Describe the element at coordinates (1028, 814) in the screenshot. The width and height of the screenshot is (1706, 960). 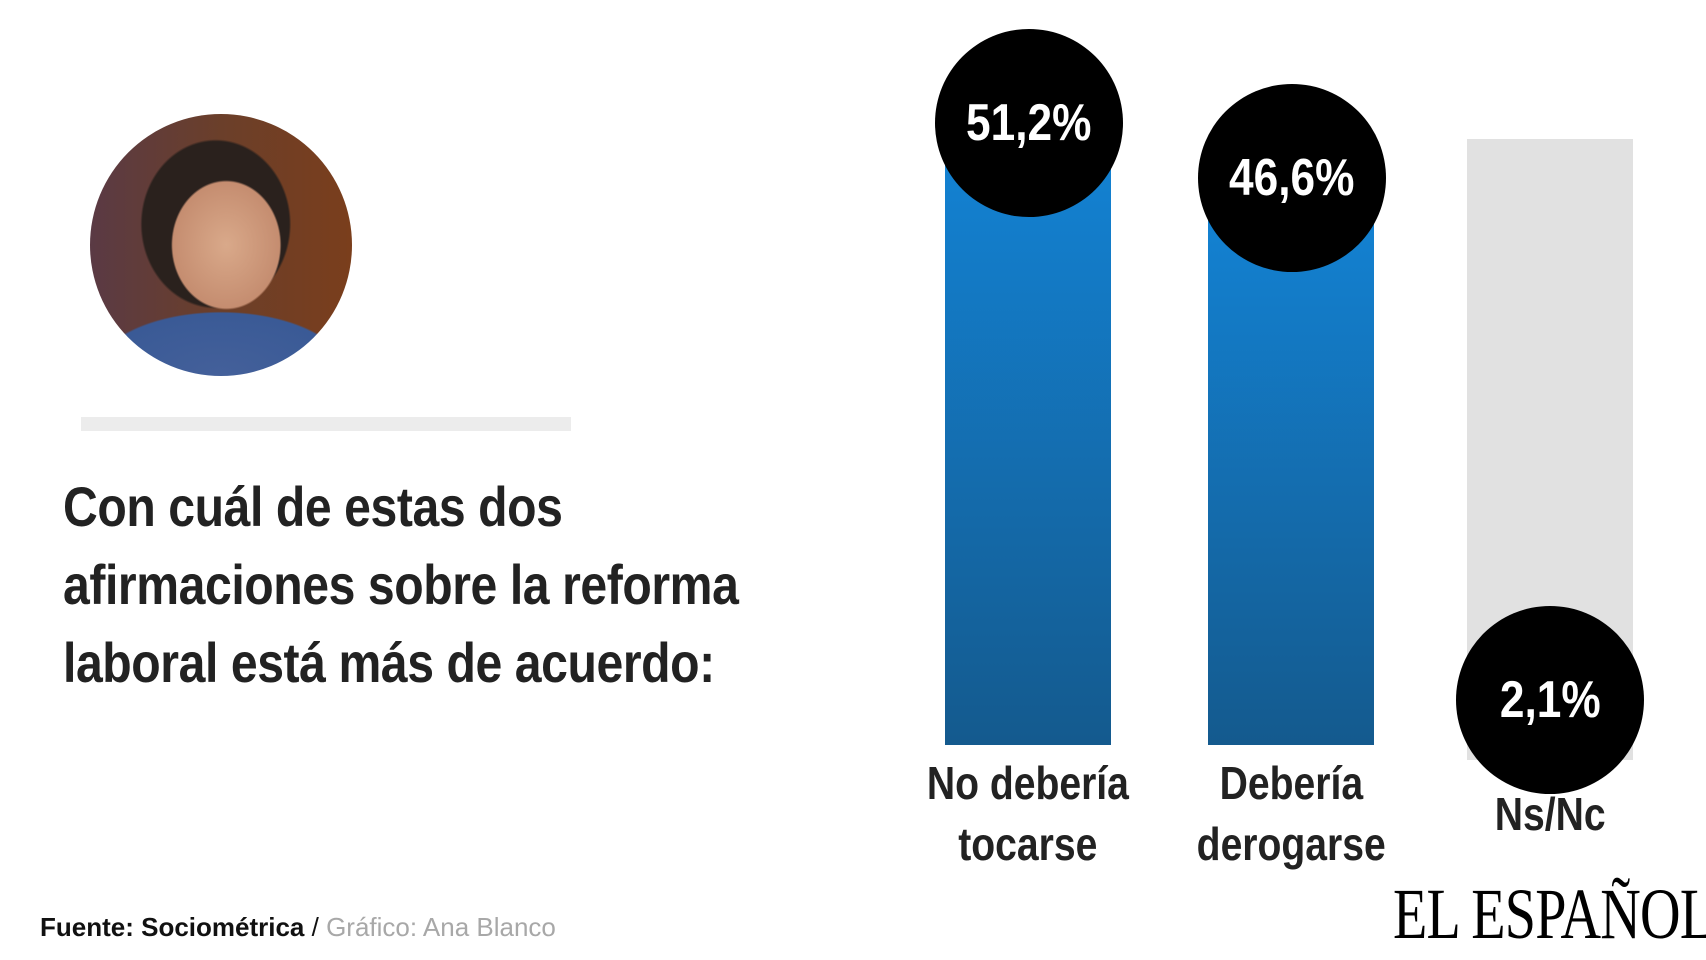
I see `category-label-no-deberia-tocarse: No debería tocarse` at that location.